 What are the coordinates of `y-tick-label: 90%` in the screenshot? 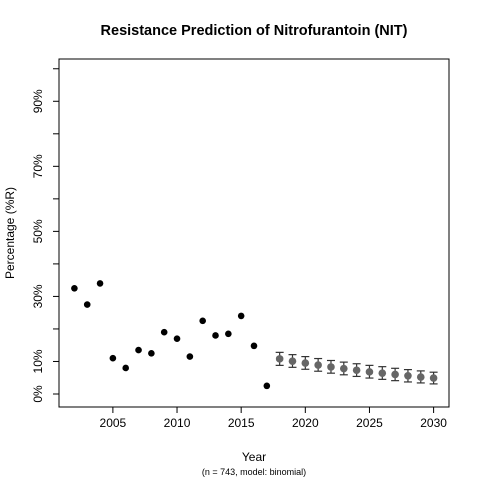 It's located at (38, 101).